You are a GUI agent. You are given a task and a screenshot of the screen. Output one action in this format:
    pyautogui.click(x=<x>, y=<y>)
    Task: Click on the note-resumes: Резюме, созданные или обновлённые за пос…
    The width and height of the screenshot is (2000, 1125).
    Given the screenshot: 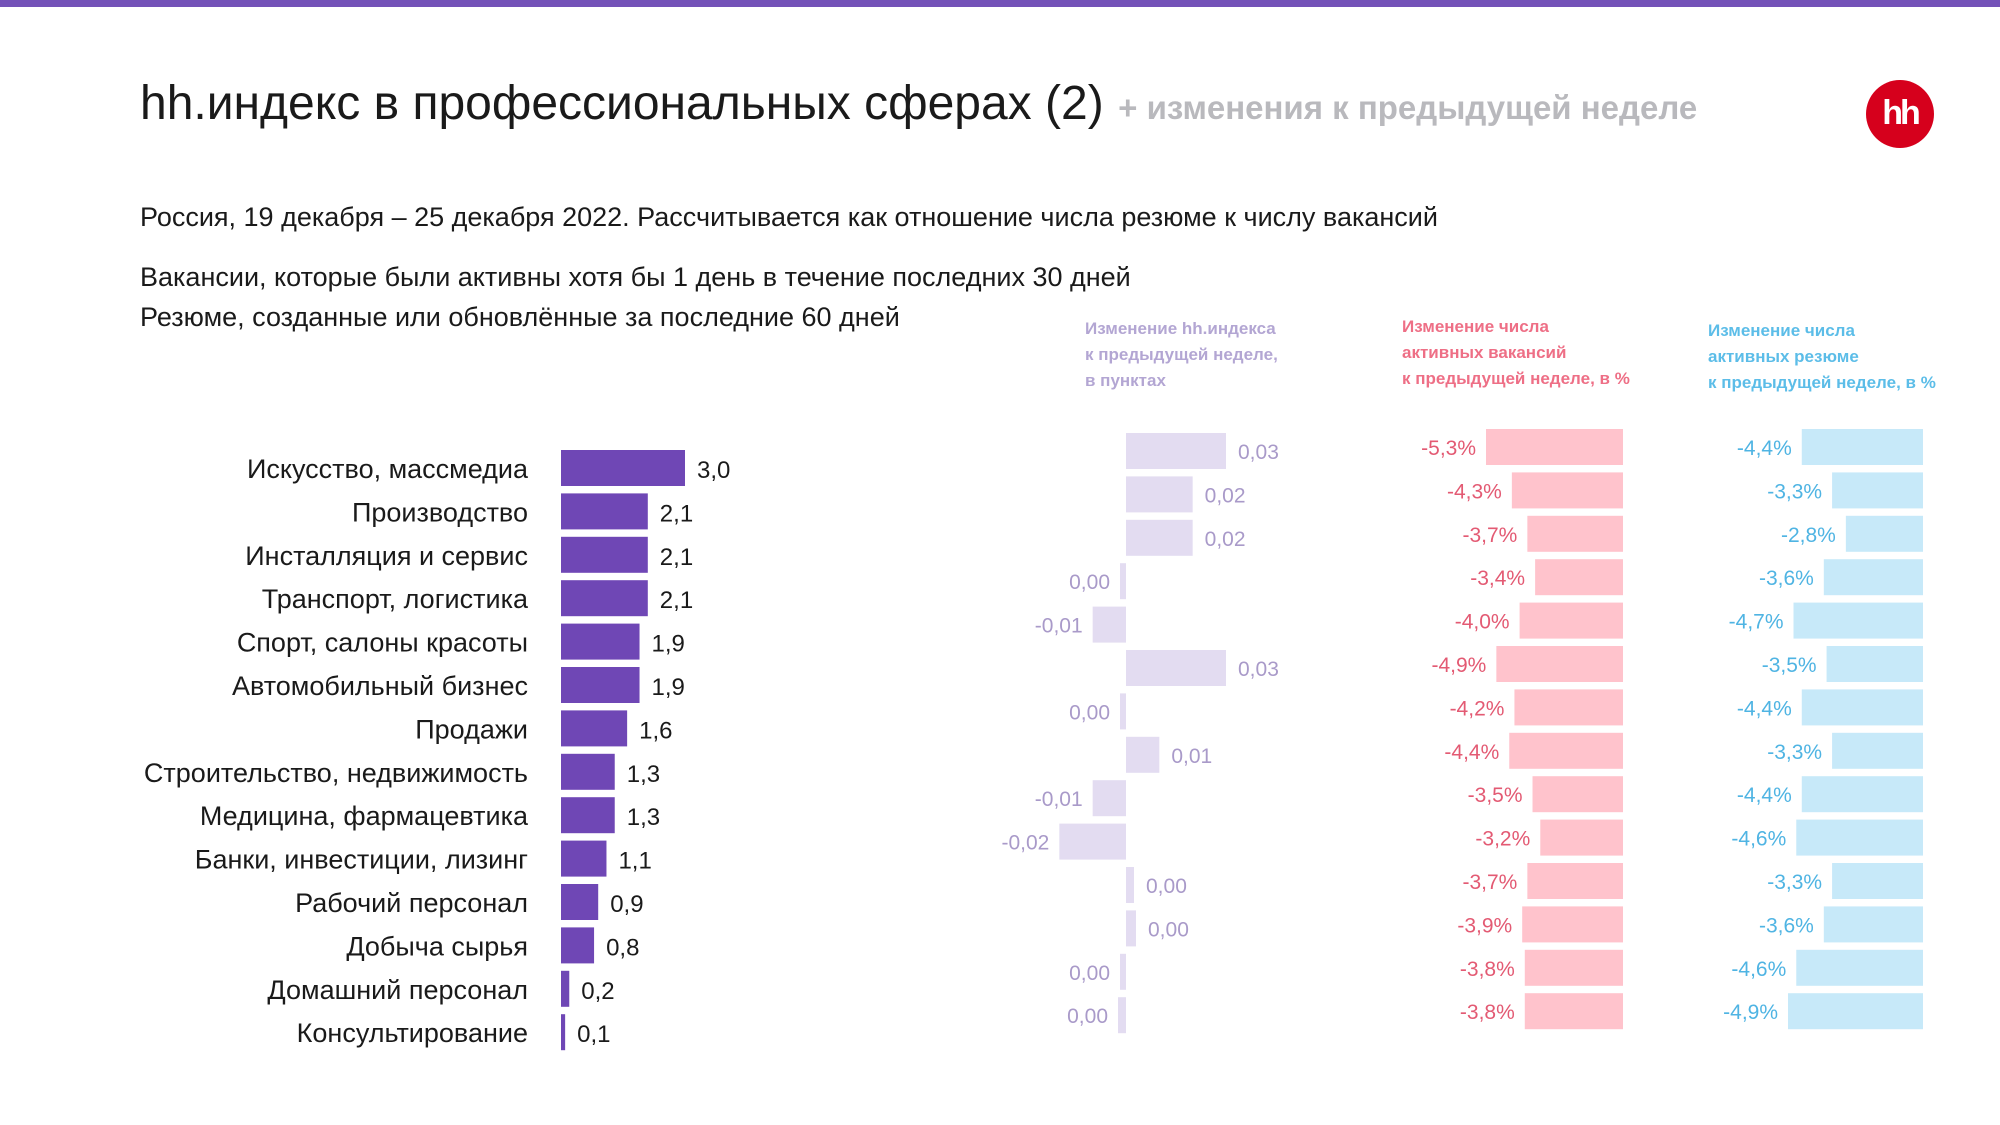 What is the action you would take?
    pyautogui.click(x=520, y=317)
    